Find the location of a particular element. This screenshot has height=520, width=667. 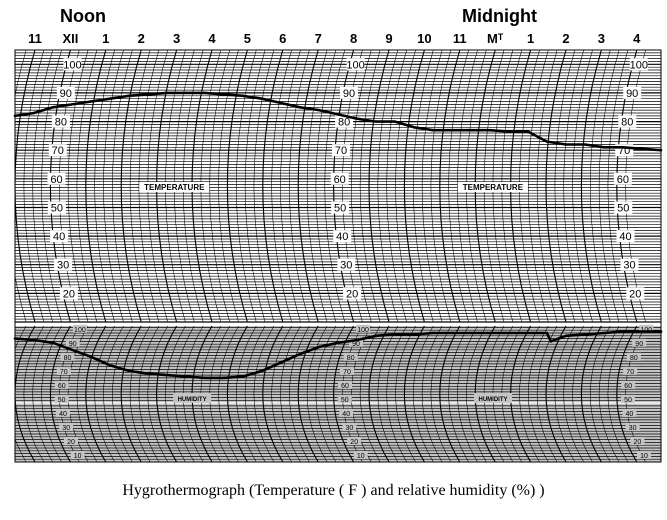

humidity-label-bg is located at coordinates (192, 398).